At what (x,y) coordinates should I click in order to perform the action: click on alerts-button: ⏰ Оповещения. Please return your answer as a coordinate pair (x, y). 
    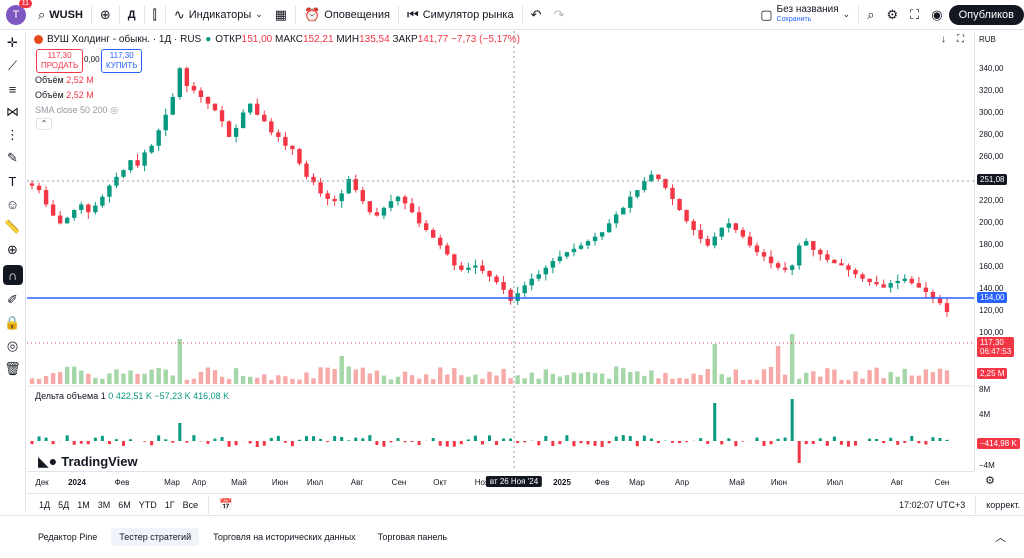
    Looking at the image, I should click on (347, 15).